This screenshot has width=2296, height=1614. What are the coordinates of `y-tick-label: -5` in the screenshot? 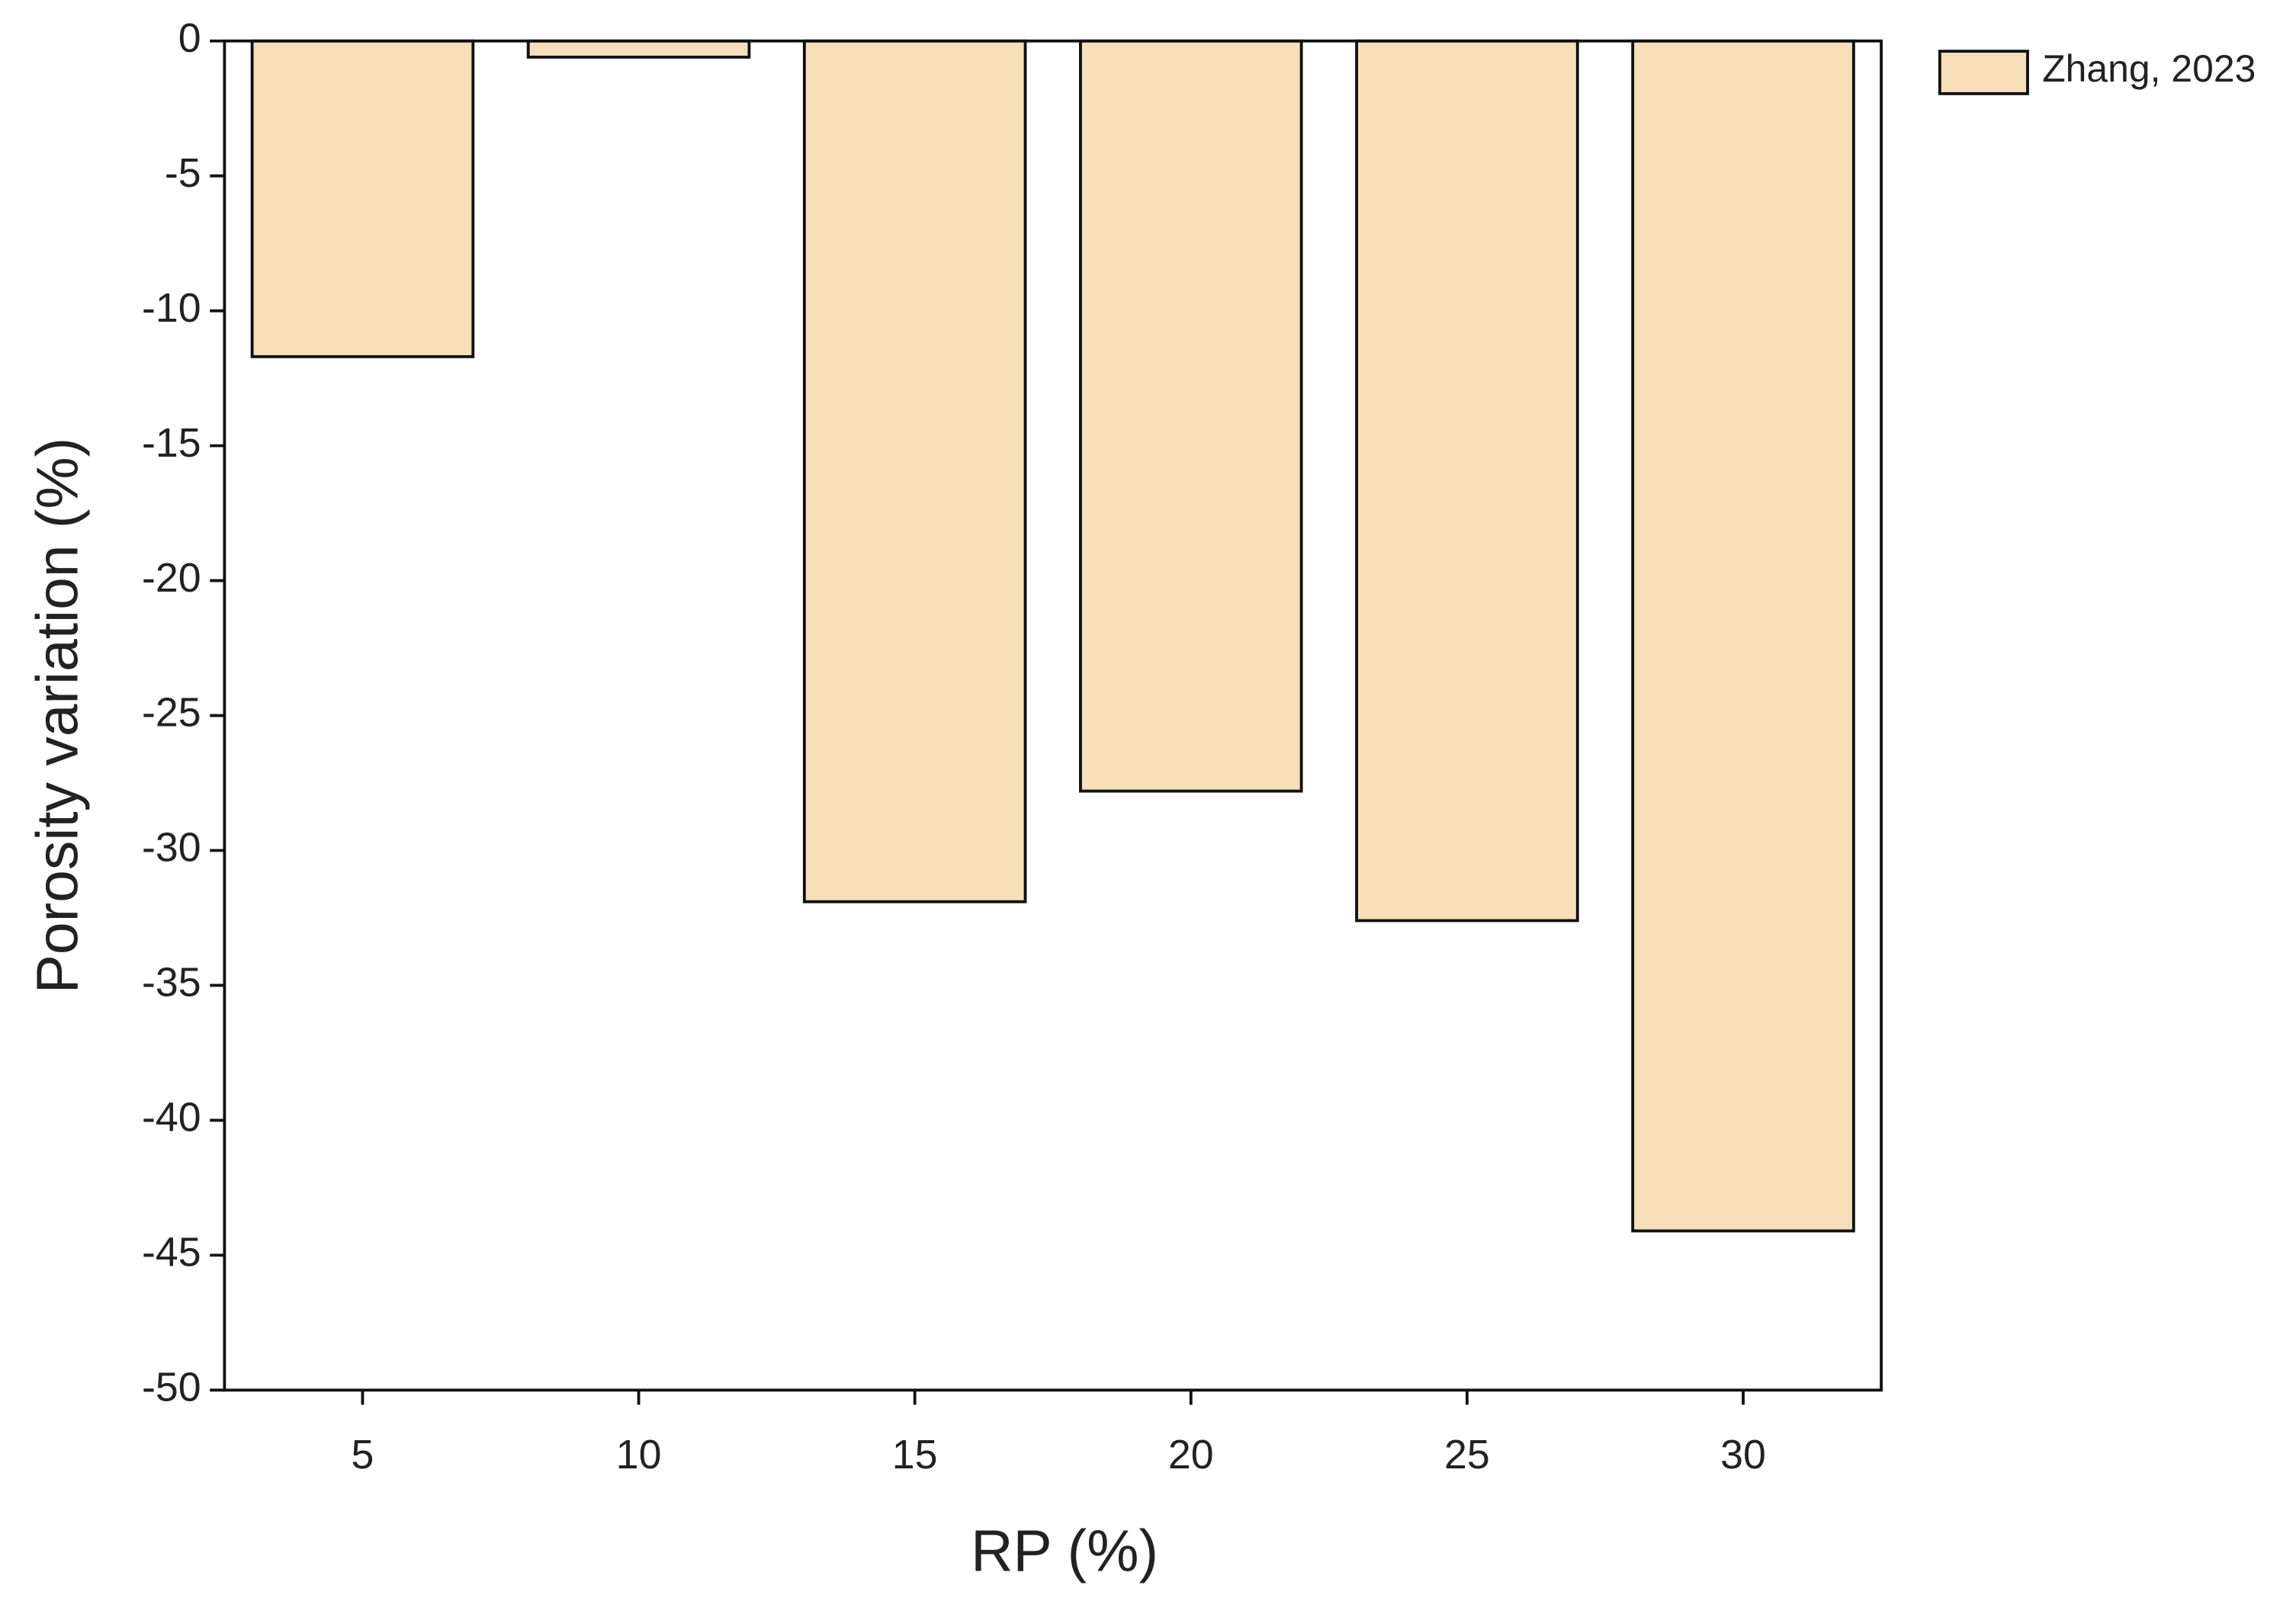 It's located at (183, 173).